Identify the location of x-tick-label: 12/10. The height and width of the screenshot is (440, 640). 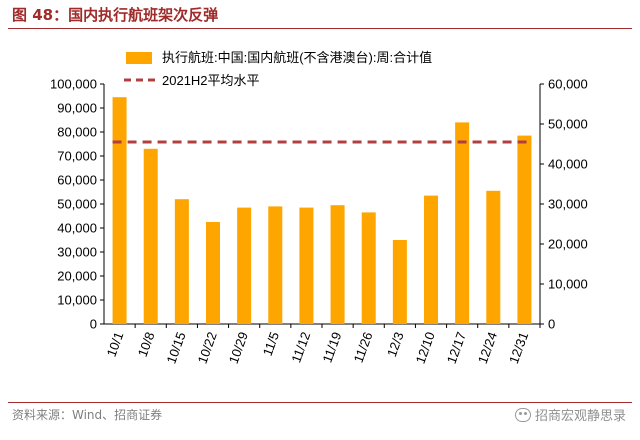
(425, 348).